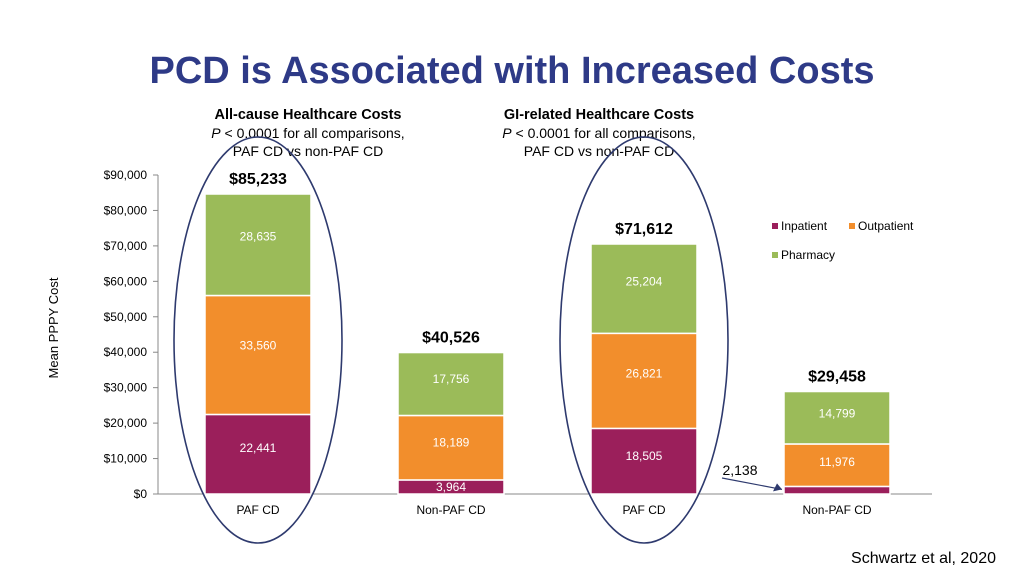 The height and width of the screenshot is (576, 1024). What do you see at coordinates (126, 246) in the screenshot?
I see `y-tick-label: $70,000` at bounding box center [126, 246].